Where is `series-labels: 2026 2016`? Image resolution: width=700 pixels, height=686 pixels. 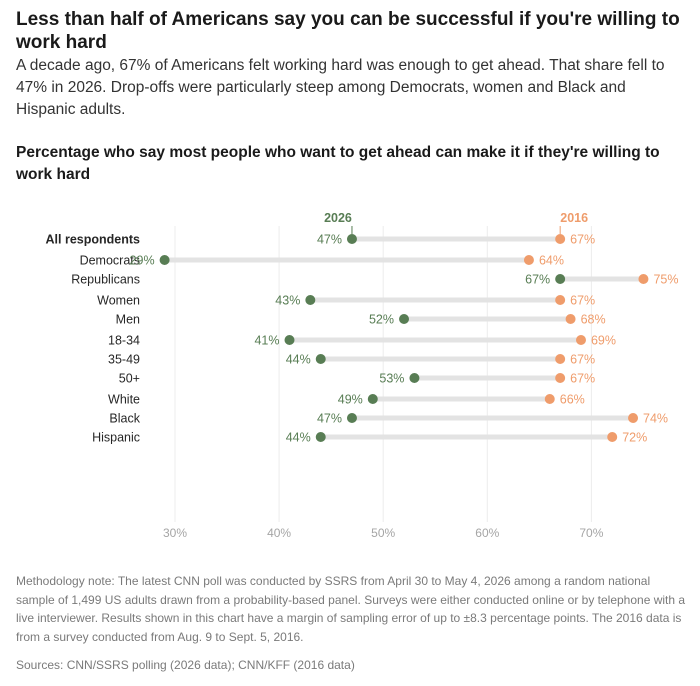
series-labels: 2026 2016 is located at coordinates (456, 222).